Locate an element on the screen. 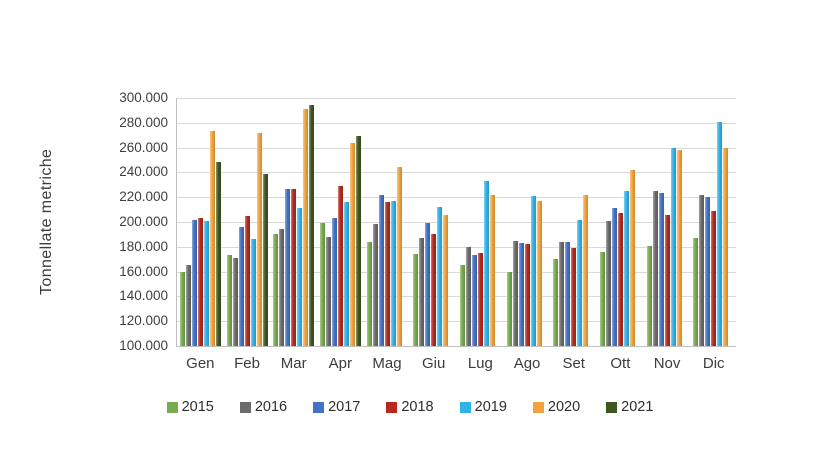 The height and width of the screenshot is (461, 820). x-axis-label-ago: Ago is located at coordinates (527, 363).